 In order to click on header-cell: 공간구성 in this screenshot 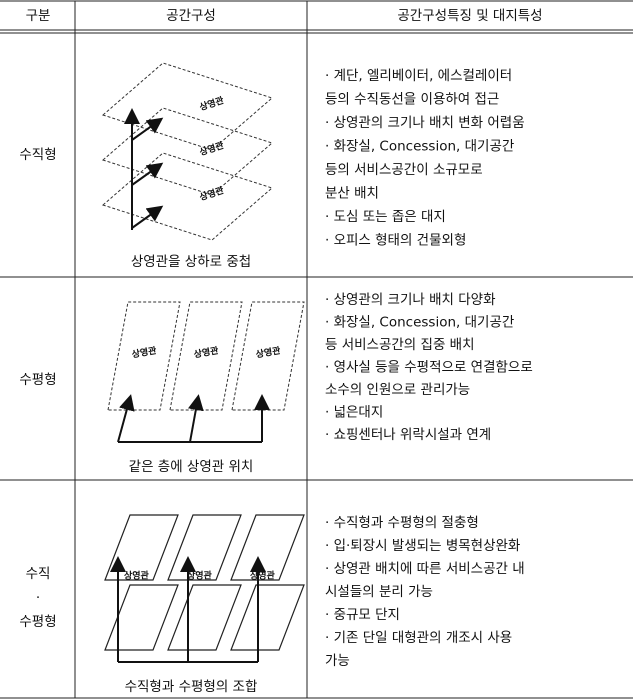, I will do `click(191, 16)`.